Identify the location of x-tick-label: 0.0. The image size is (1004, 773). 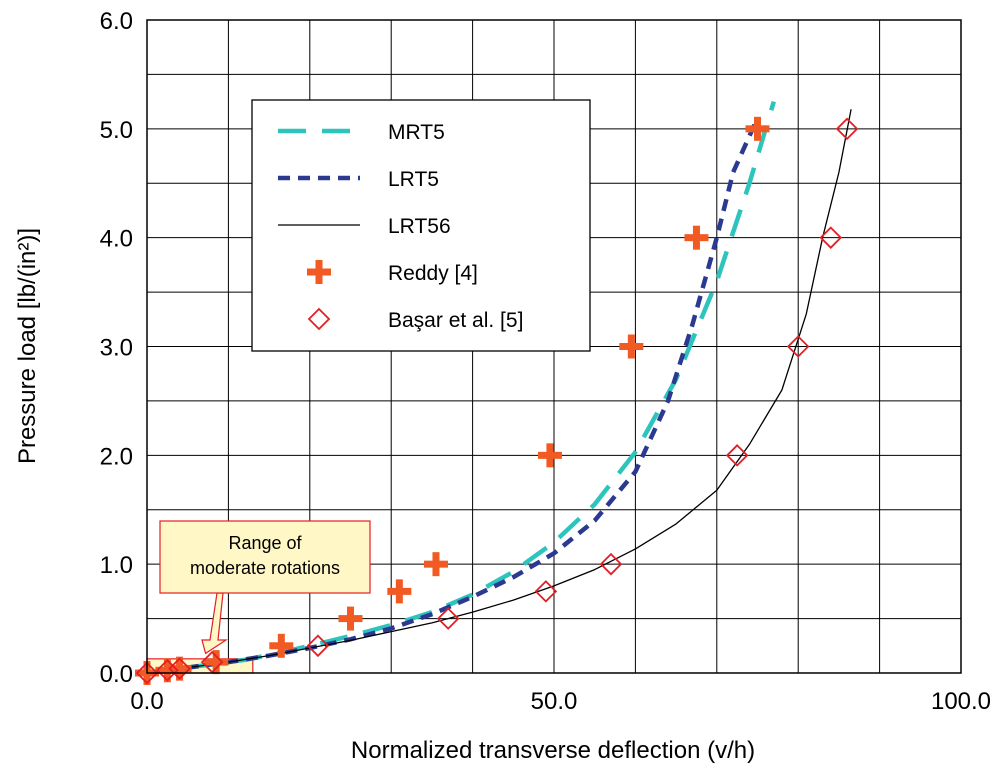
(146, 701).